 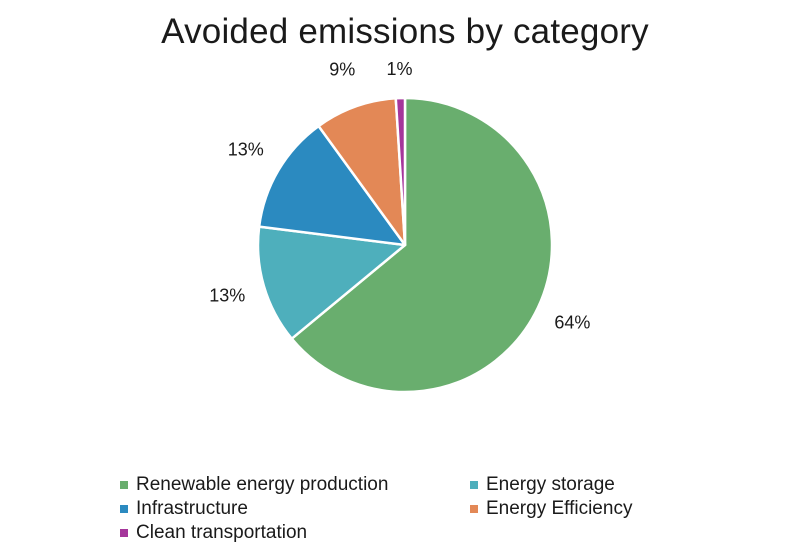 What do you see at coordinates (559, 508) in the screenshot?
I see `legend-label: Energy Efficiency` at bounding box center [559, 508].